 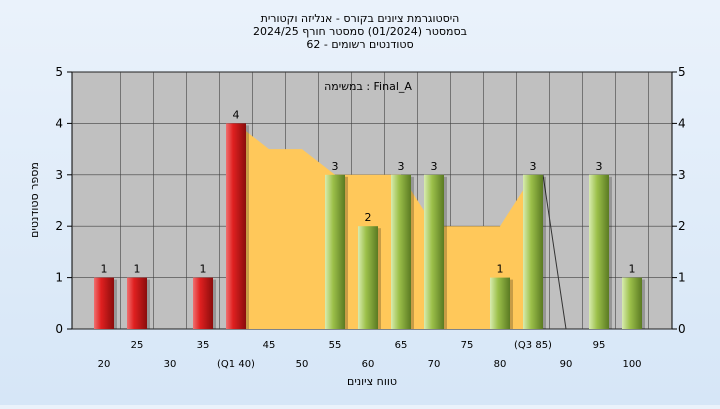 What do you see at coordinates (467, 345) in the screenshot?
I see `x-category-label: 75` at bounding box center [467, 345].